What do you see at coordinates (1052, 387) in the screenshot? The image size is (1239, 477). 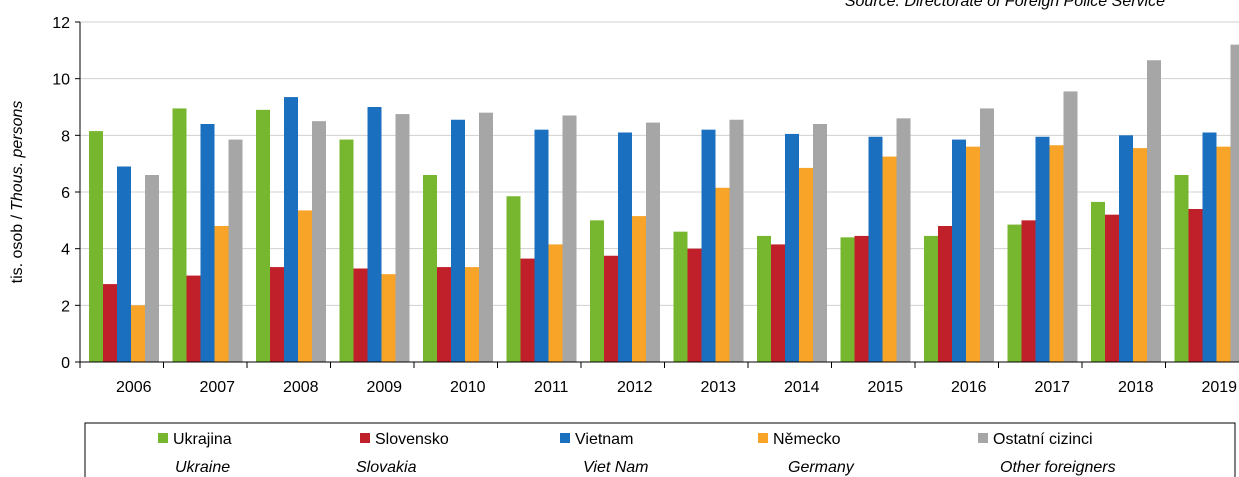 I see `x-tick-label: 2017` at bounding box center [1052, 387].